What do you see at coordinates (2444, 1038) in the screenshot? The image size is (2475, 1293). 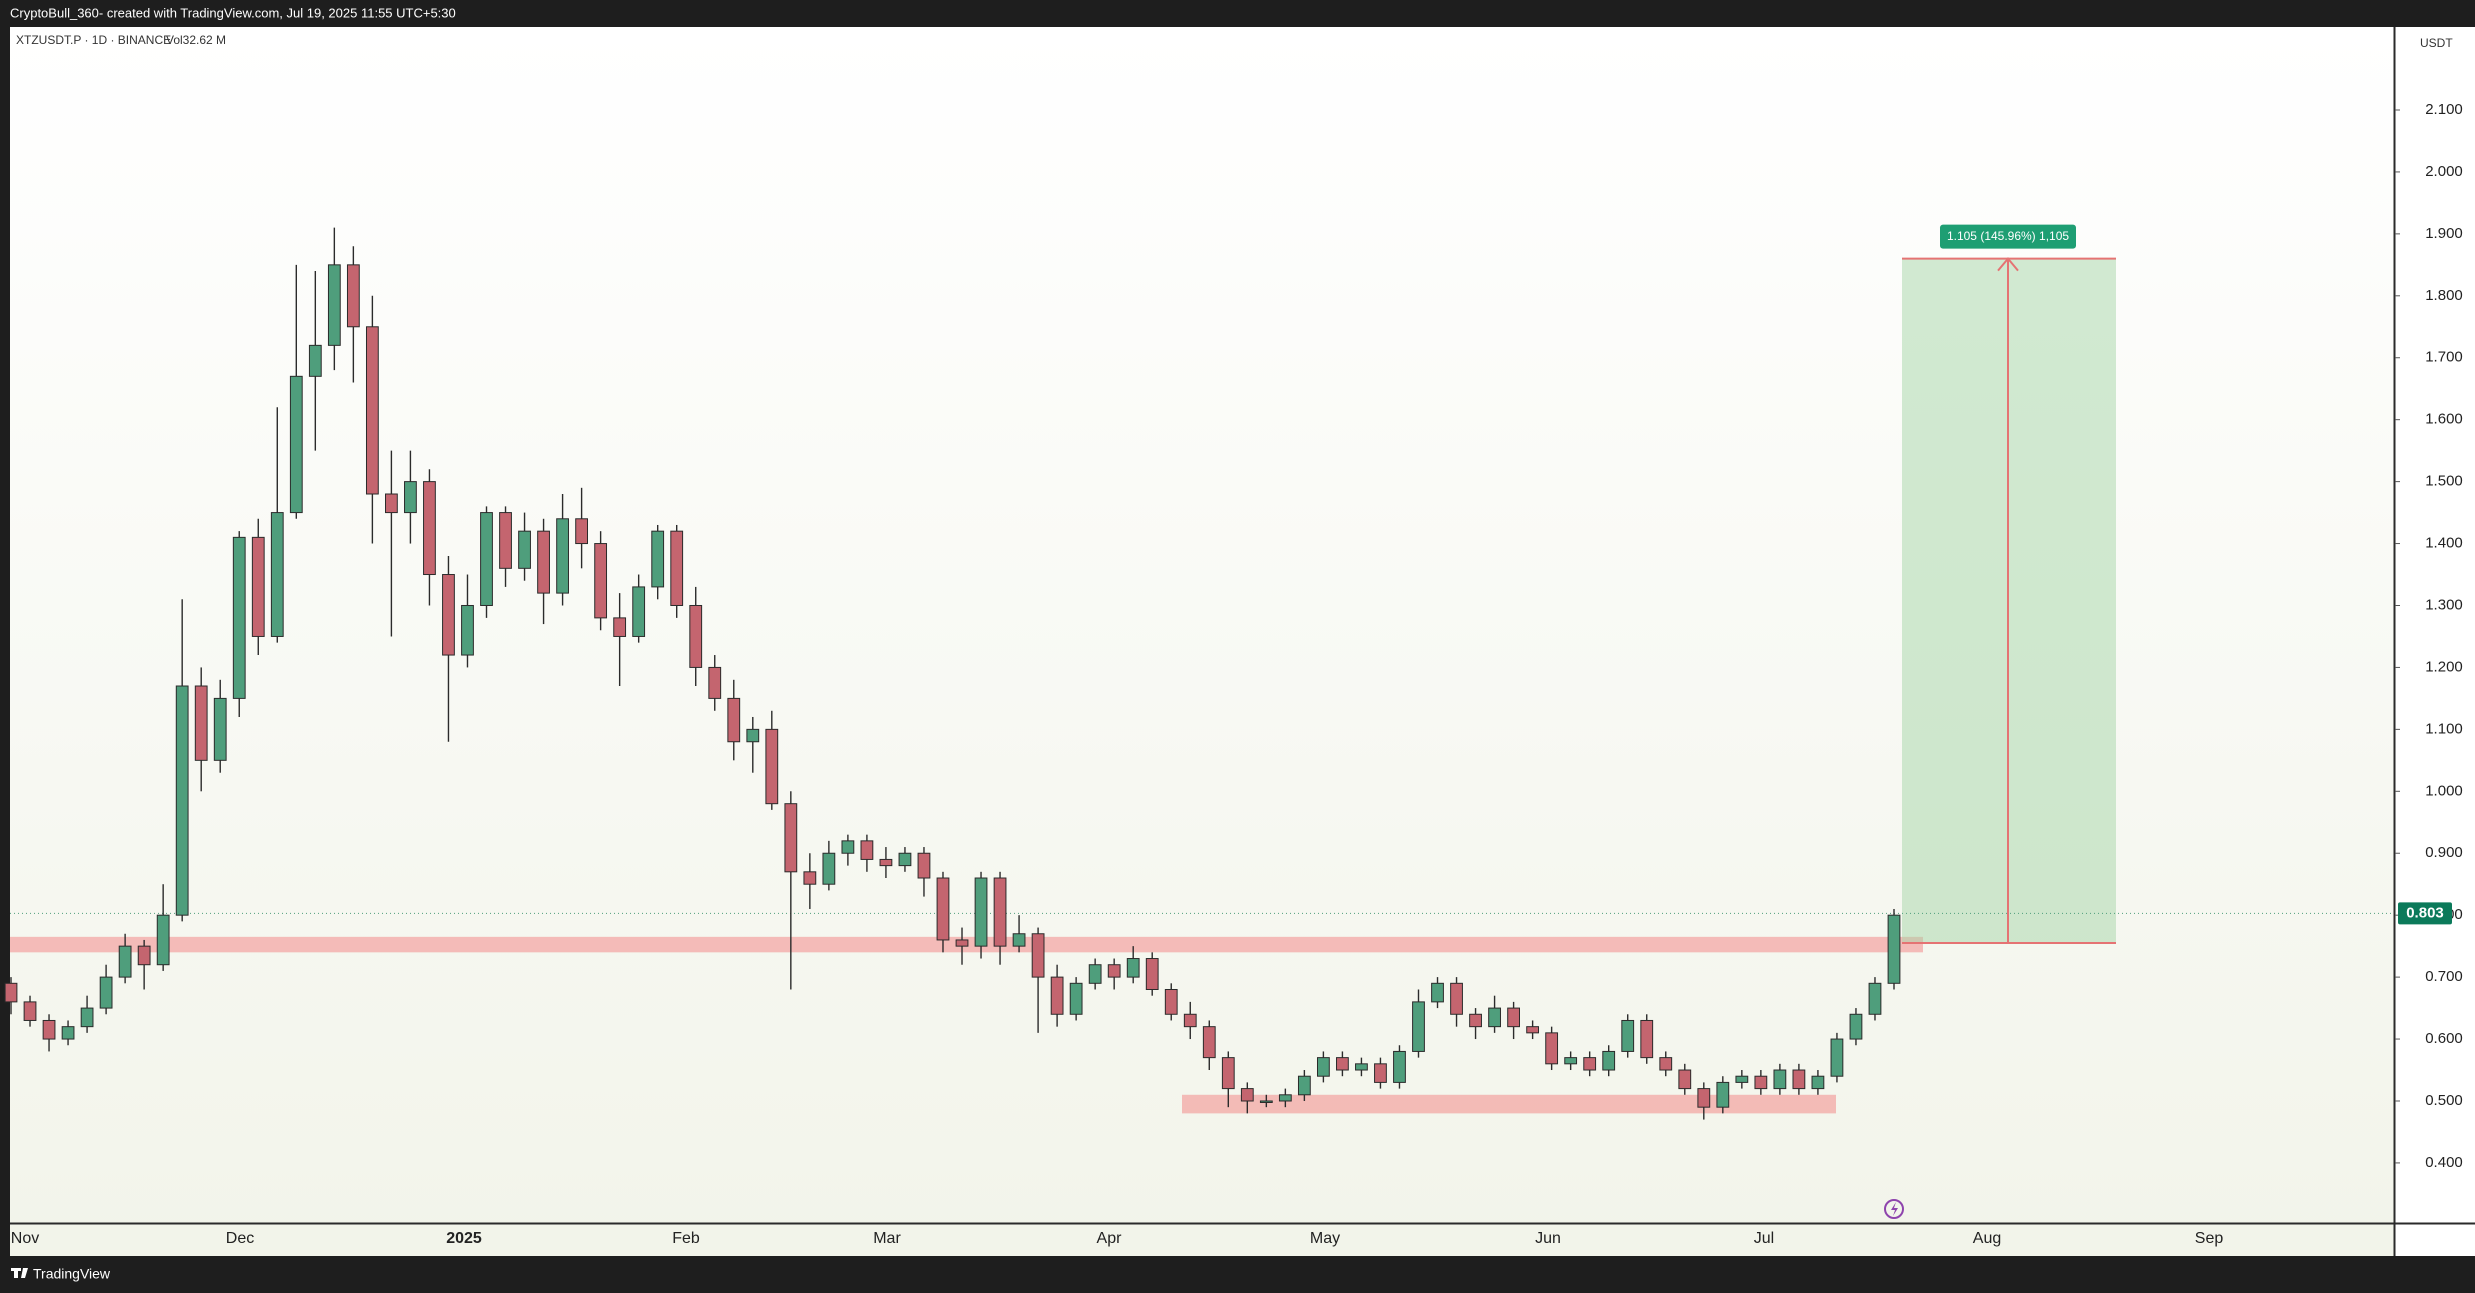 I see `y-tick-label: 0.600` at bounding box center [2444, 1038].